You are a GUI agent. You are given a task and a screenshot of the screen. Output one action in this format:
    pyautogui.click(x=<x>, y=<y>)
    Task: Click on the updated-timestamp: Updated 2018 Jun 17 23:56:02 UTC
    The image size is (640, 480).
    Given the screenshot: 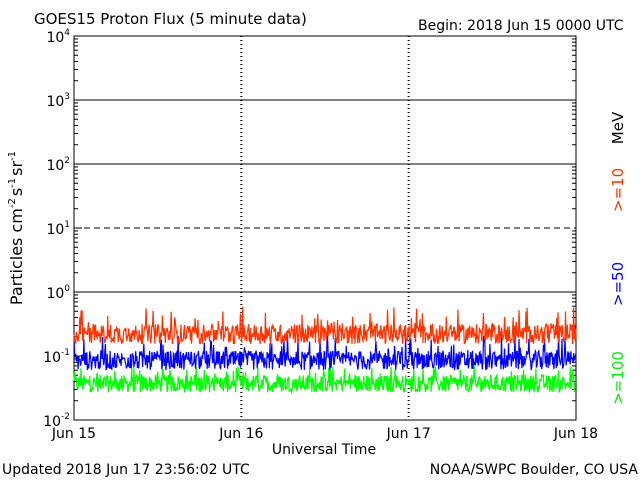 What is the action you would take?
    pyautogui.click(x=126, y=470)
    